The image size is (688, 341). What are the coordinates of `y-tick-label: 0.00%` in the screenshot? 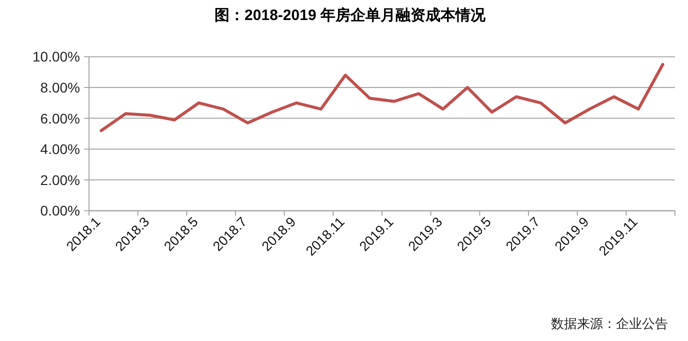 It's located at (60, 210).